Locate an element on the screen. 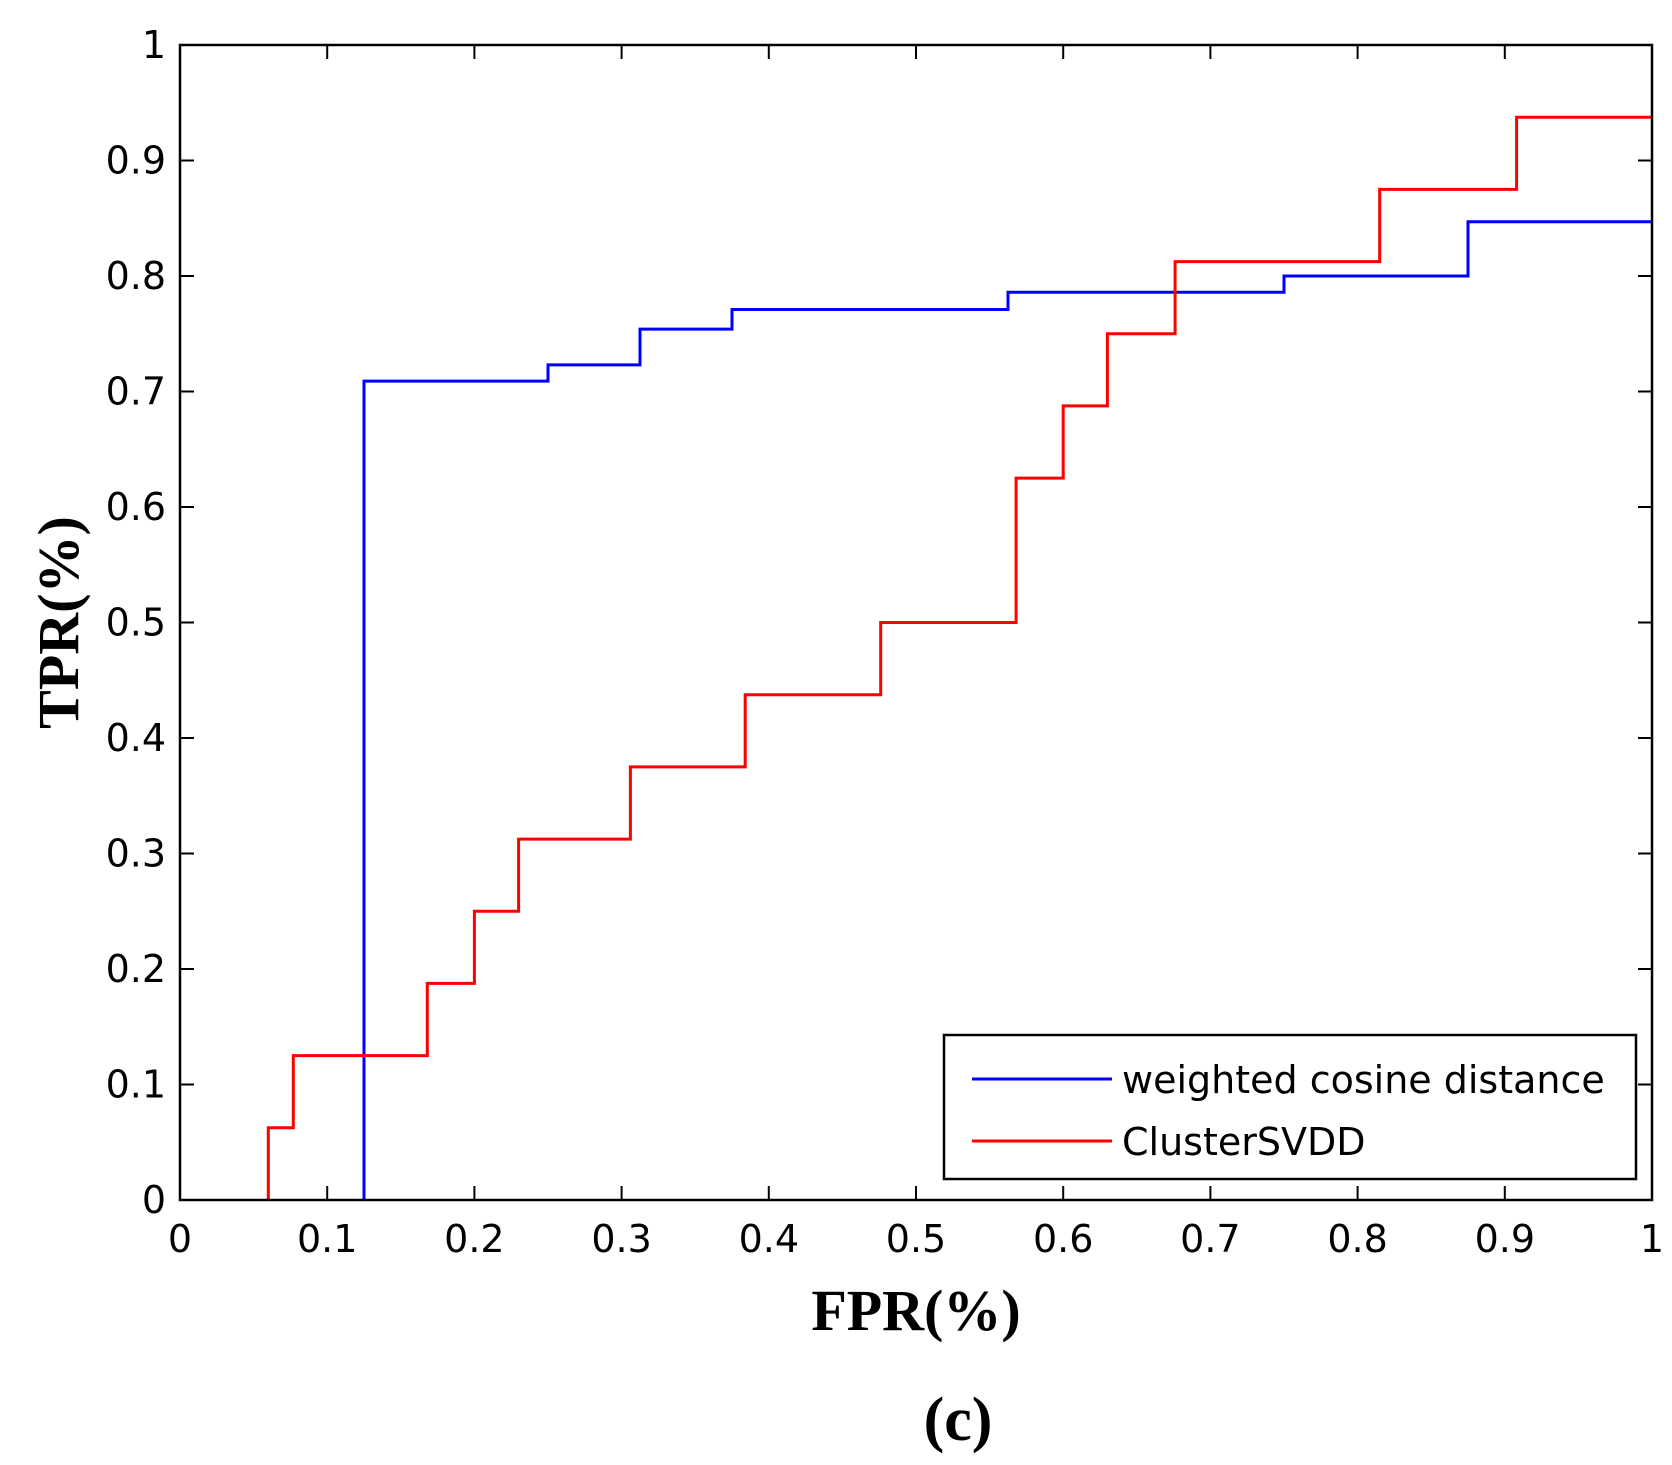  x-tick-label: 0.7 is located at coordinates (1210, 1239).